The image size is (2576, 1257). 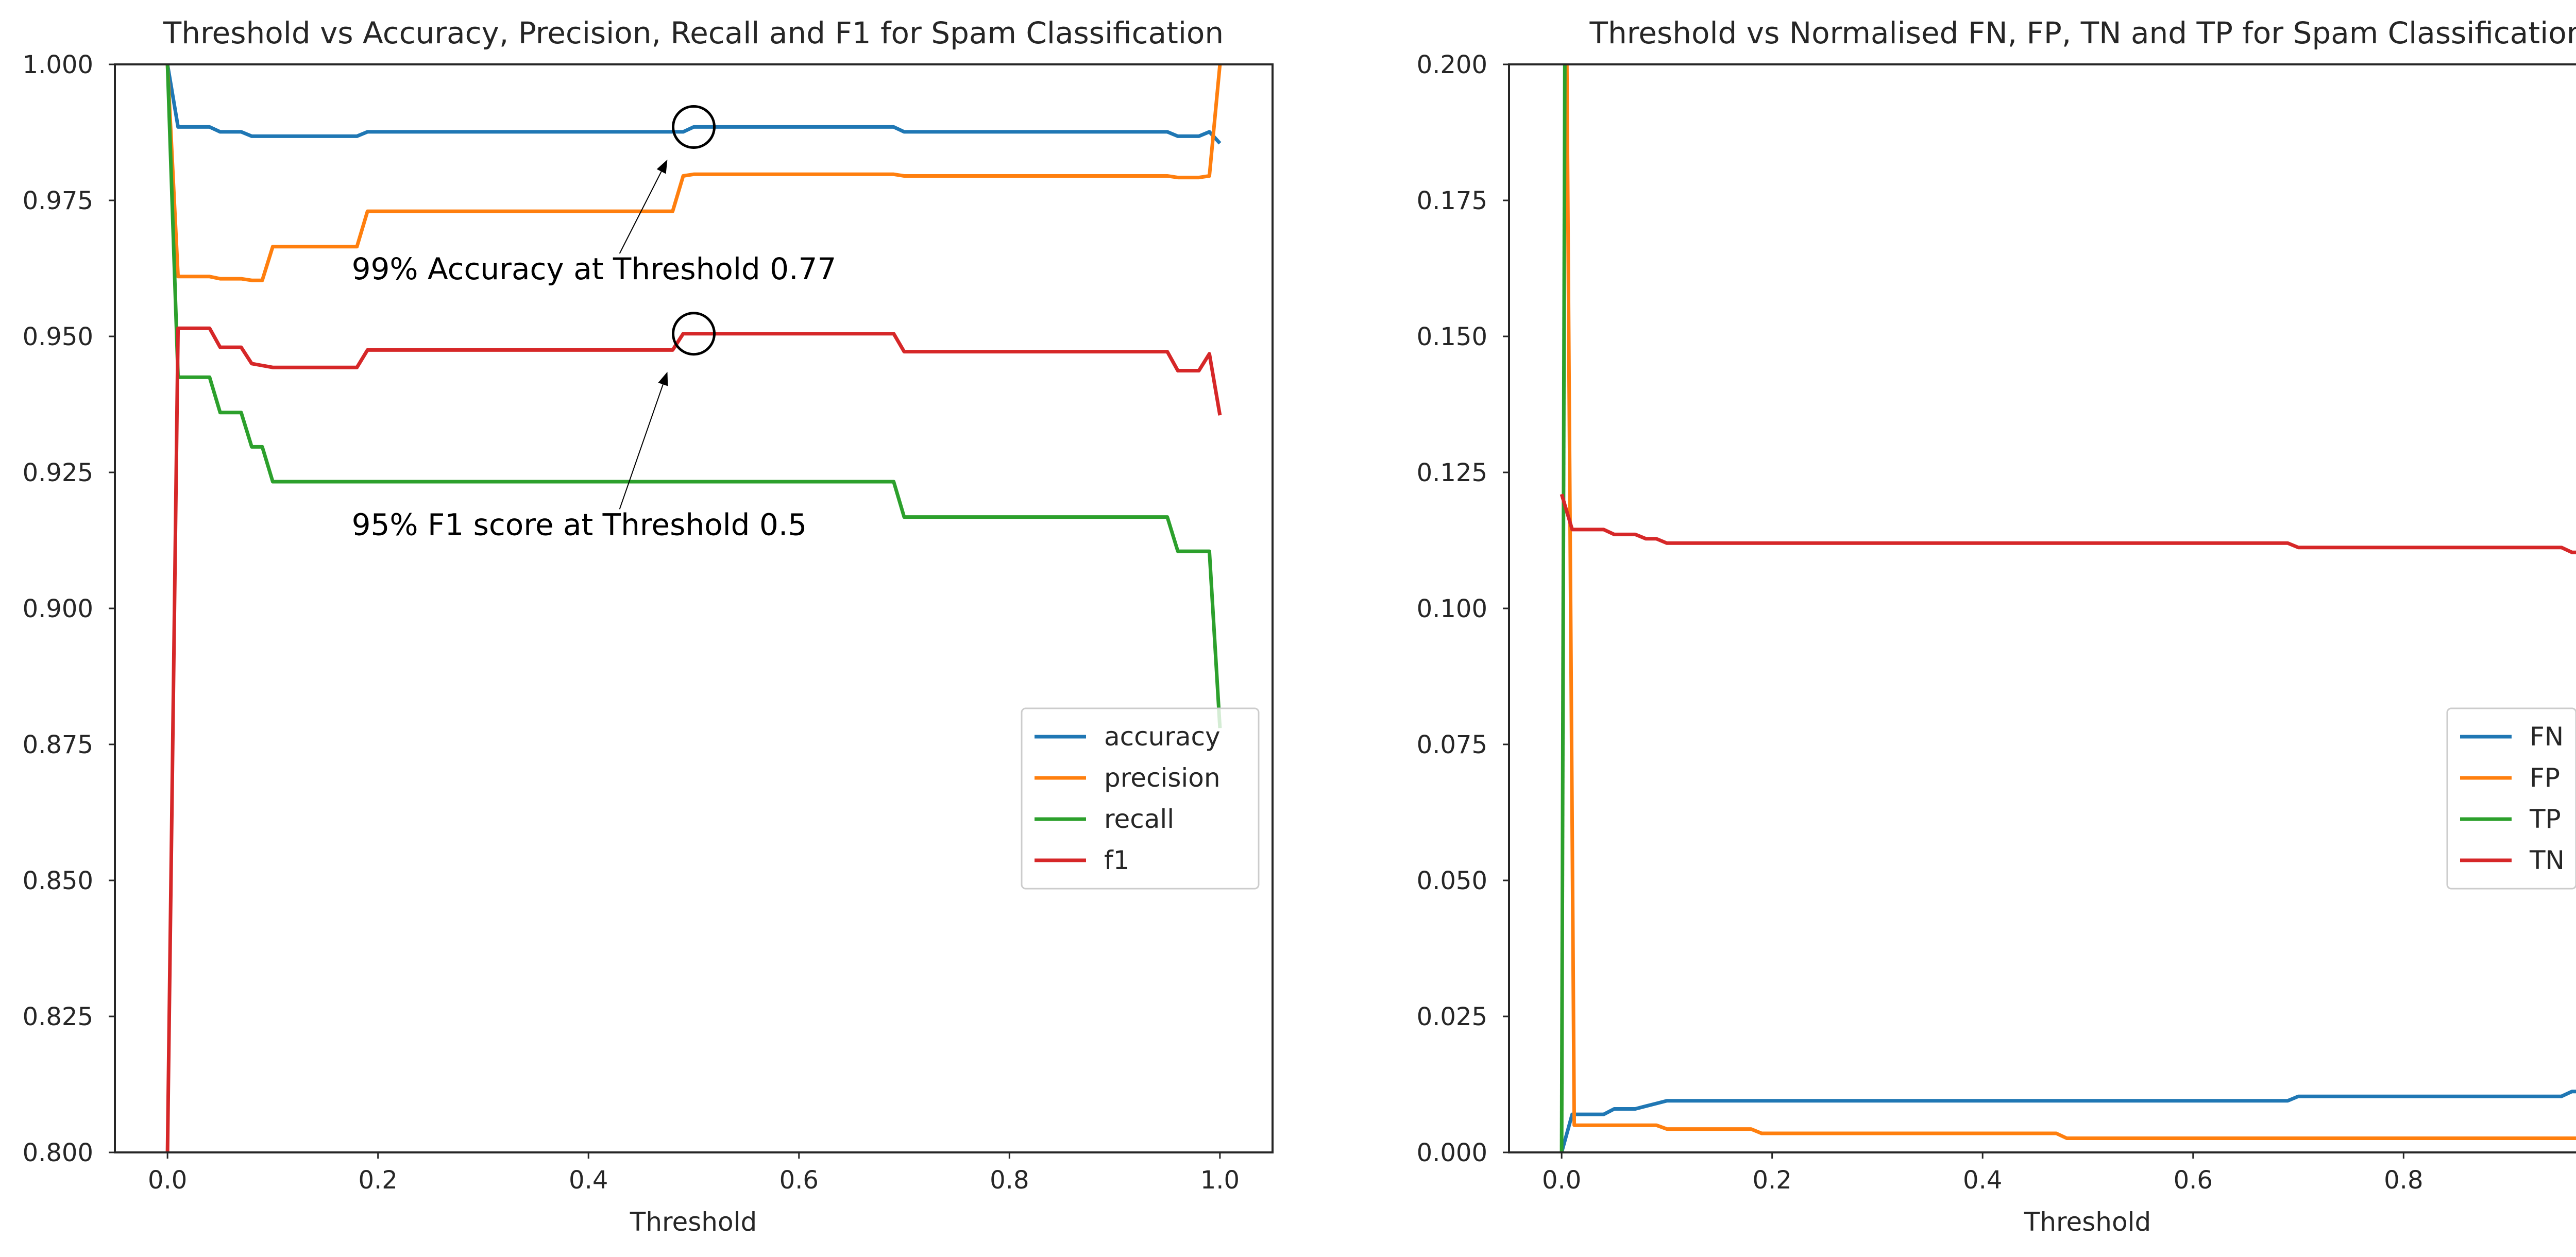 I want to click on left-legend-box, so click(x=1140, y=799).